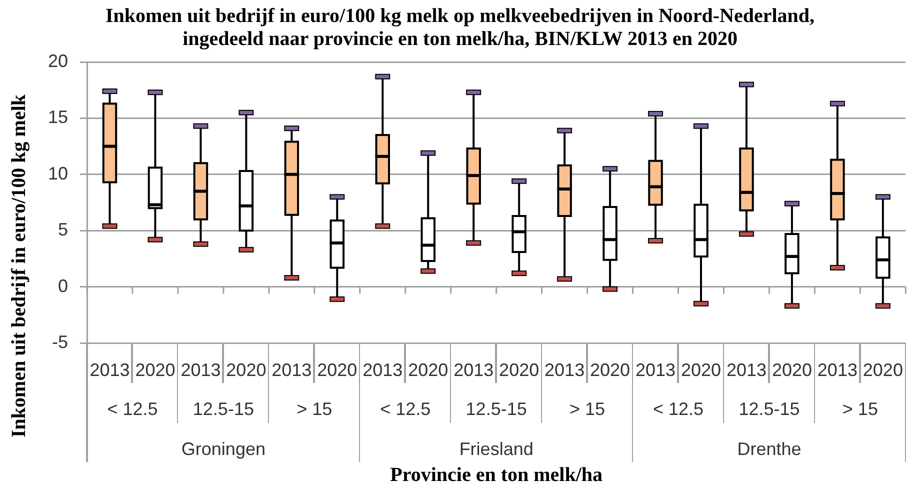 The height and width of the screenshot is (489, 920). I want to click on text: Friesland, so click(496, 448).